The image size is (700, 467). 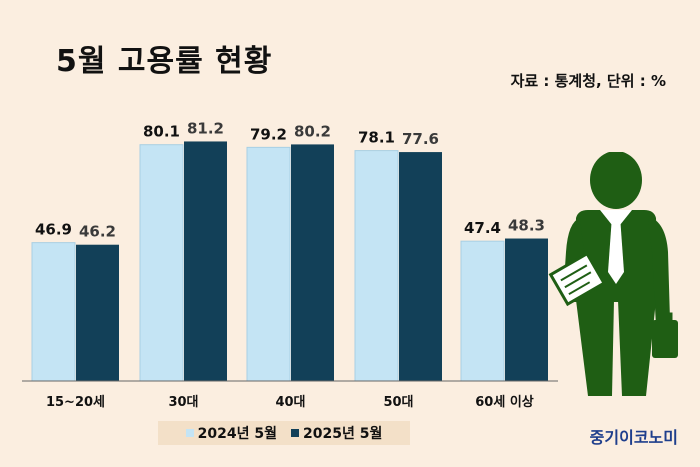 What do you see at coordinates (183, 402) in the screenshot?
I see `category-label-1: 30대` at bounding box center [183, 402].